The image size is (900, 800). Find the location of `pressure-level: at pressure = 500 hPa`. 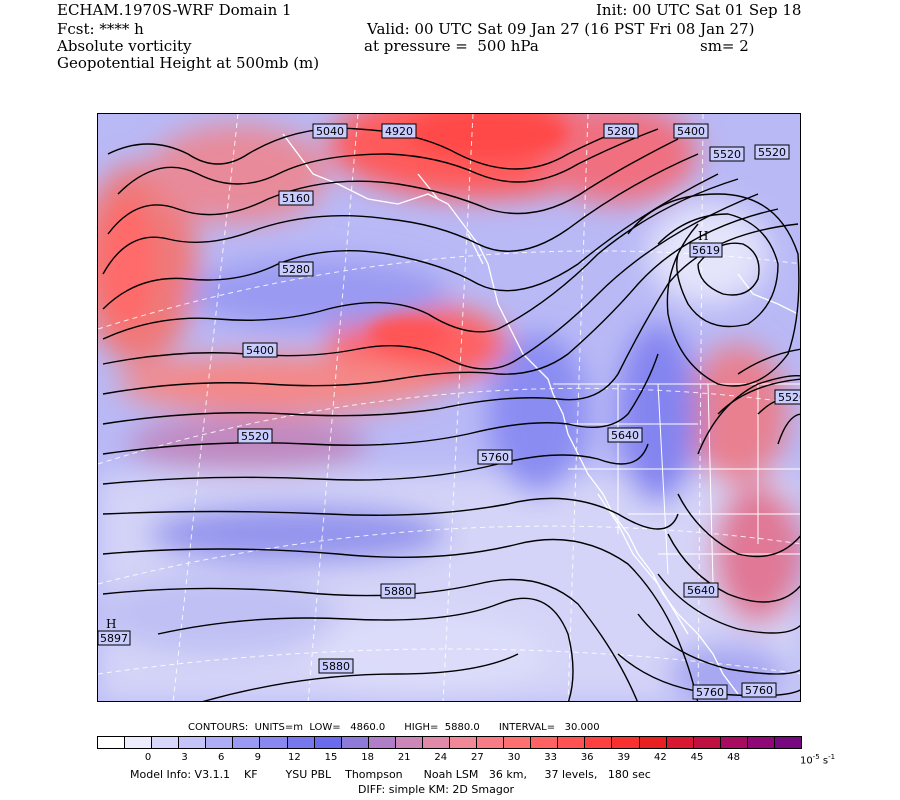

pressure-level: at pressure = 500 hPa is located at coordinates (451, 46).